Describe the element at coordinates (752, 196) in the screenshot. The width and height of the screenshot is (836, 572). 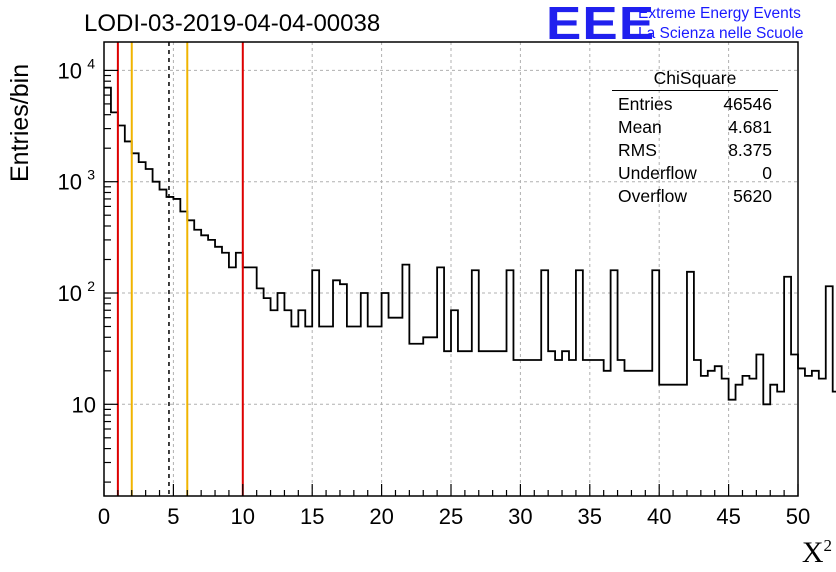
I see `stats-value: 5620` at that location.